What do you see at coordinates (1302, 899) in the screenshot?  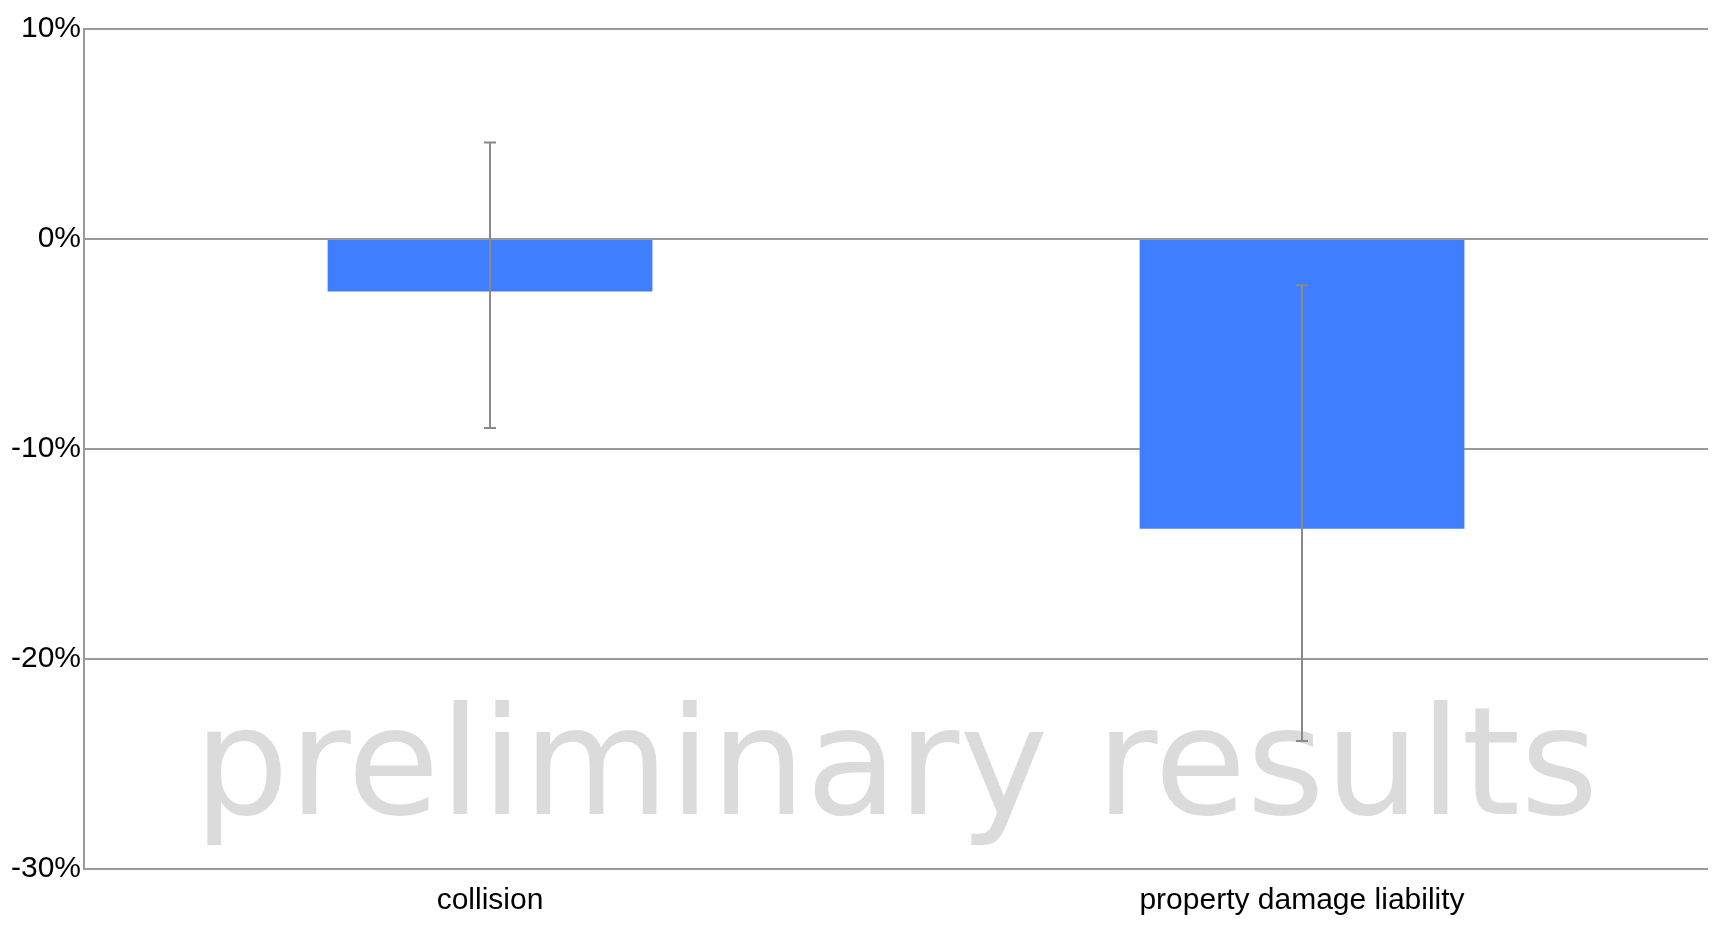 I see `x-tick-label: property damage liability` at bounding box center [1302, 899].